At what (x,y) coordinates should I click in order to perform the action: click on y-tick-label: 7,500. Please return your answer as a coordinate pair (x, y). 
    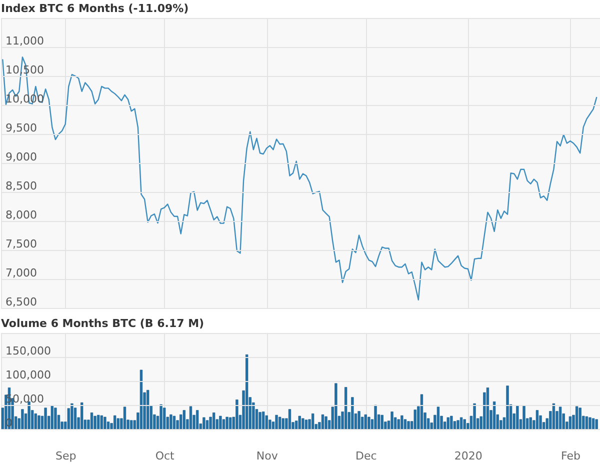
    Looking at the image, I should click on (21, 244).